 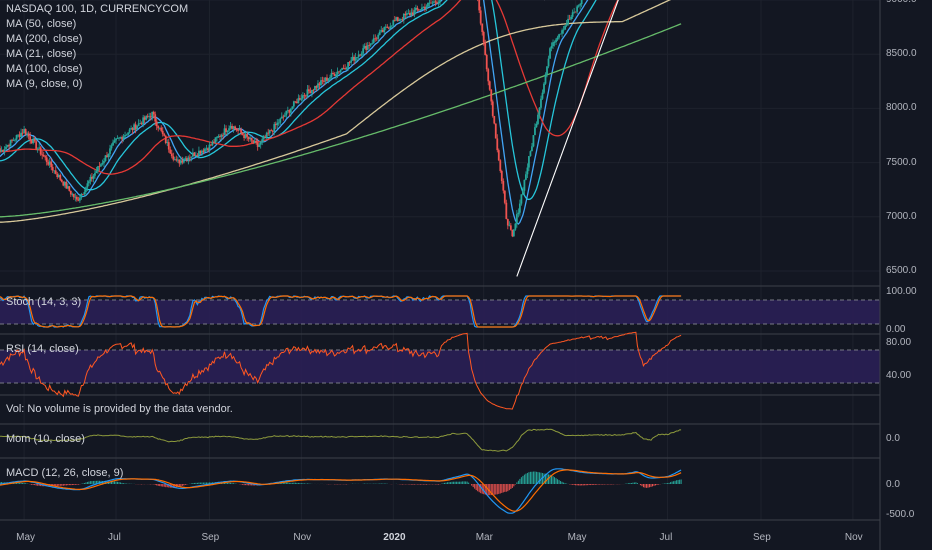 What do you see at coordinates (901, 2) in the screenshot?
I see `y-tick-label: 9000.0` at bounding box center [901, 2].